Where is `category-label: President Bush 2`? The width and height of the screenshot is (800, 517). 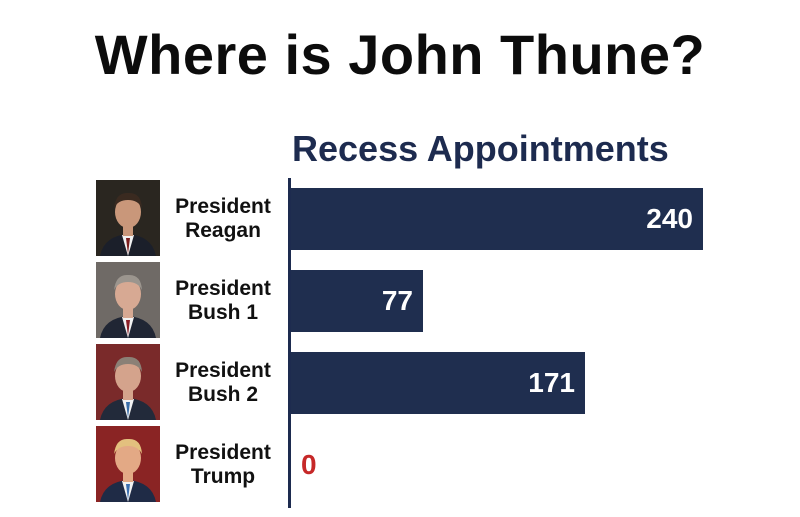
category-label: President Bush 2 is located at coordinates (223, 383).